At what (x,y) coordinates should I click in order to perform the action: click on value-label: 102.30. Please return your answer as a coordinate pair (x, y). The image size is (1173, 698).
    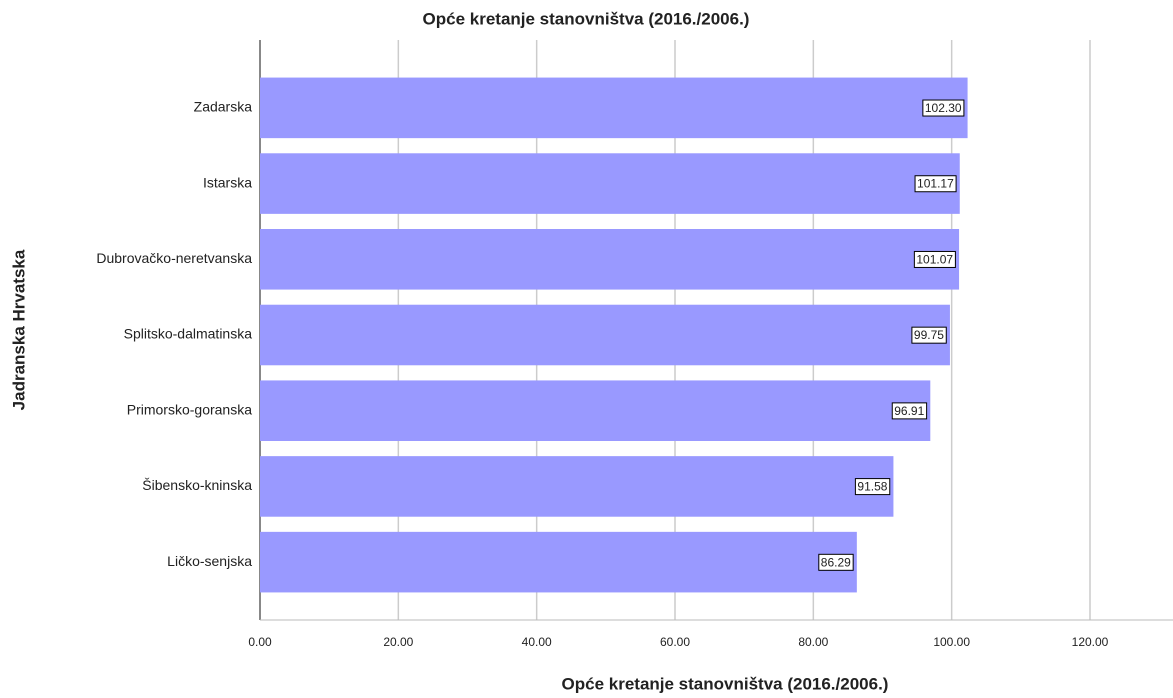
    Looking at the image, I should click on (943, 108).